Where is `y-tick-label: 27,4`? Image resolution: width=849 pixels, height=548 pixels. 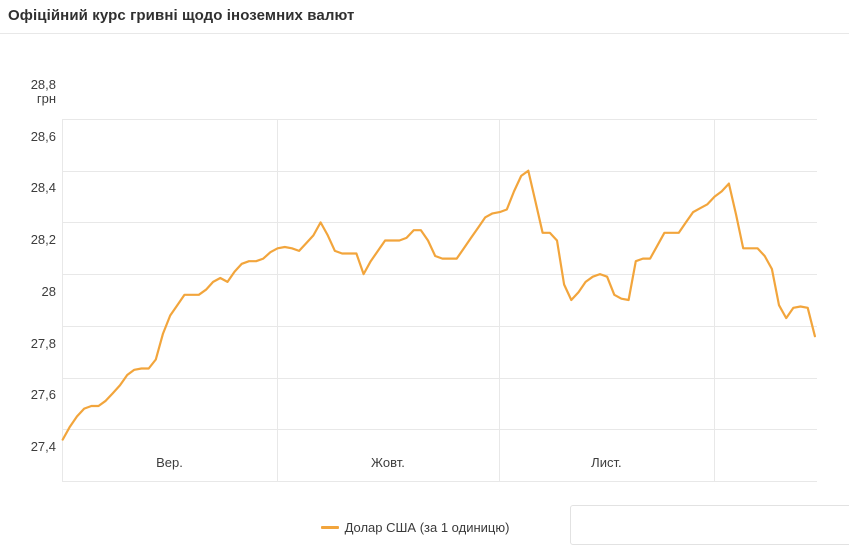
y-tick-label: 27,4 is located at coordinates (43, 446).